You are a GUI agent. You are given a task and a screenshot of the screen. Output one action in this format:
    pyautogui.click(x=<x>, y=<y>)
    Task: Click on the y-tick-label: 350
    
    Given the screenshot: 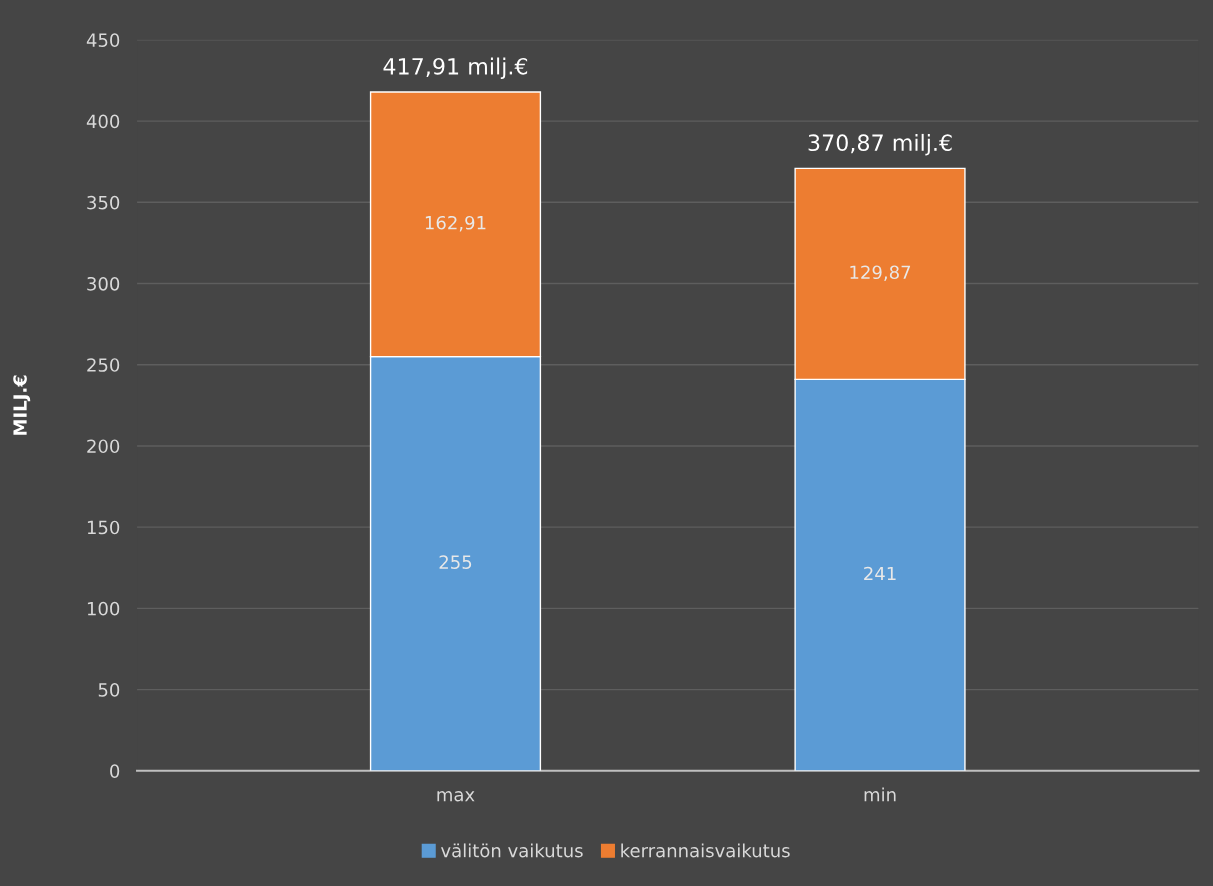 What is the action you would take?
    pyautogui.click(x=103, y=202)
    